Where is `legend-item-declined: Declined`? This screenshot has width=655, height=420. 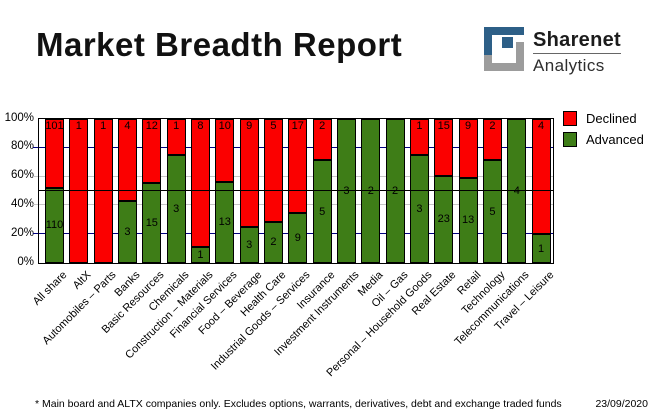 legend-item-declined: Declined is located at coordinates (603, 118).